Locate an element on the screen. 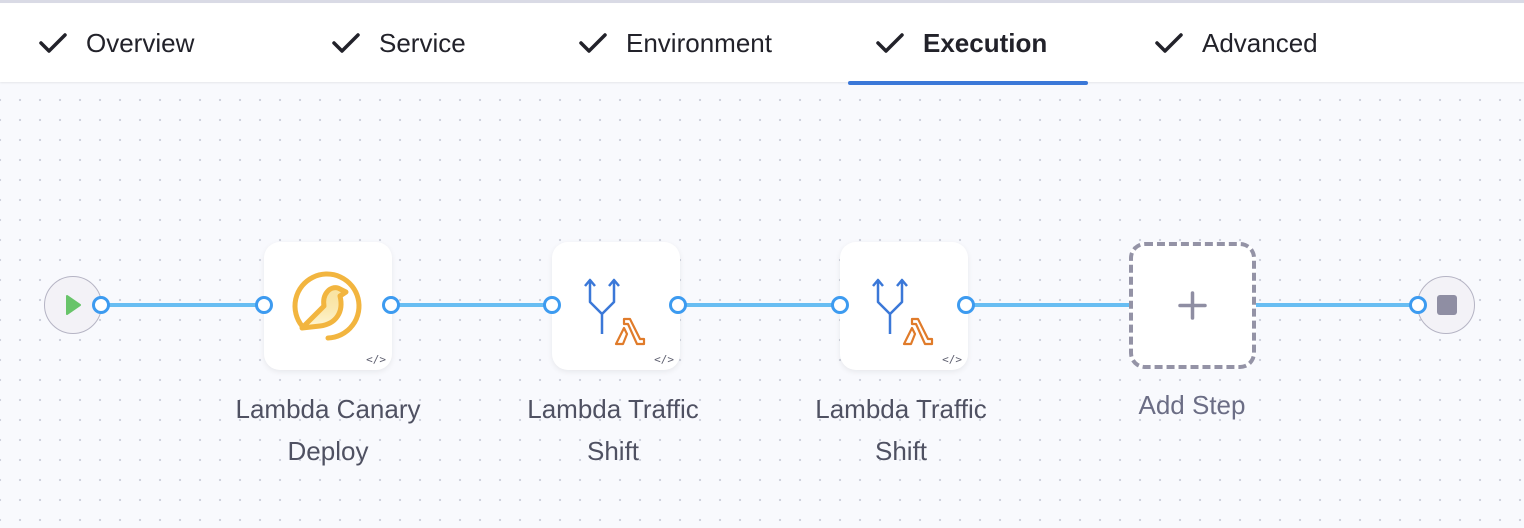 The width and height of the screenshot is (1524, 528). tab-service: Service is located at coordinates (398, 43).